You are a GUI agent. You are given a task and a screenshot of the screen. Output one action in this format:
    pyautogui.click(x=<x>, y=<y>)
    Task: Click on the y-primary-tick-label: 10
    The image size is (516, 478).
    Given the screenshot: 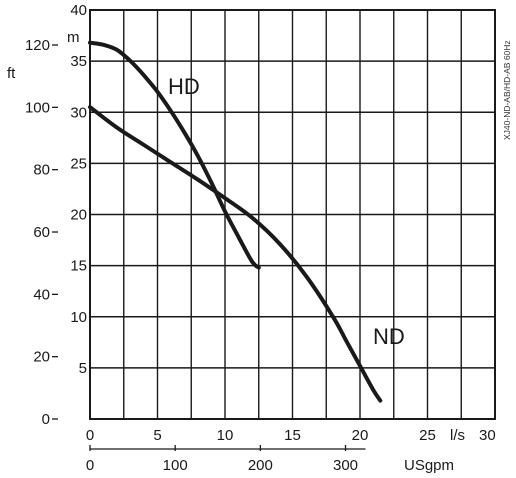 What is the action you would take?
    pyautogui.click(x=78, y=317)
    